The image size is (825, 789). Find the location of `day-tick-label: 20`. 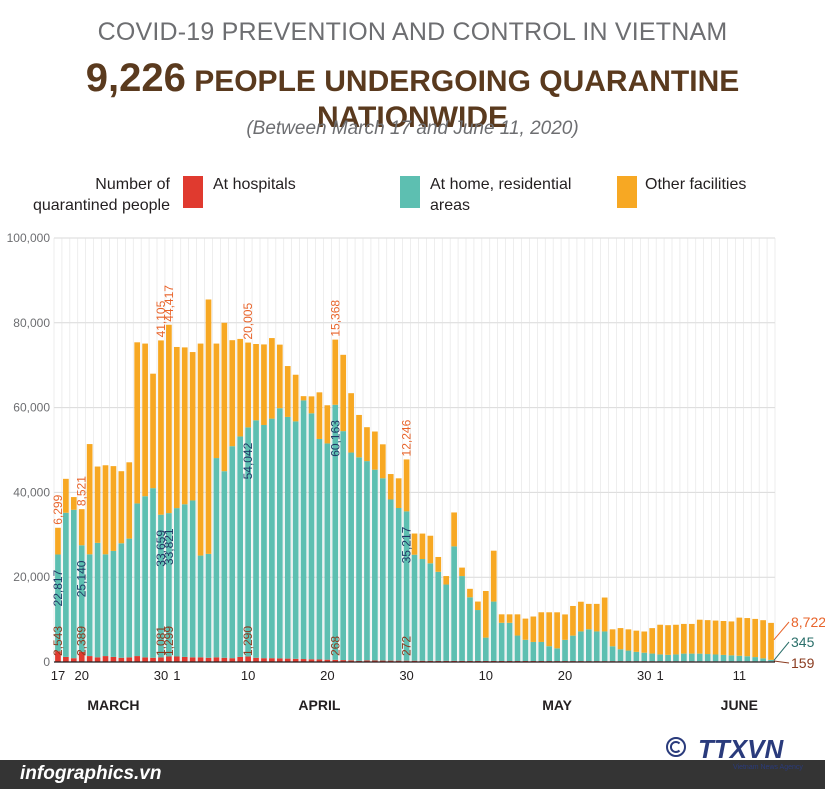

day-tick-label: 20 is located at coordinates (81, 675).